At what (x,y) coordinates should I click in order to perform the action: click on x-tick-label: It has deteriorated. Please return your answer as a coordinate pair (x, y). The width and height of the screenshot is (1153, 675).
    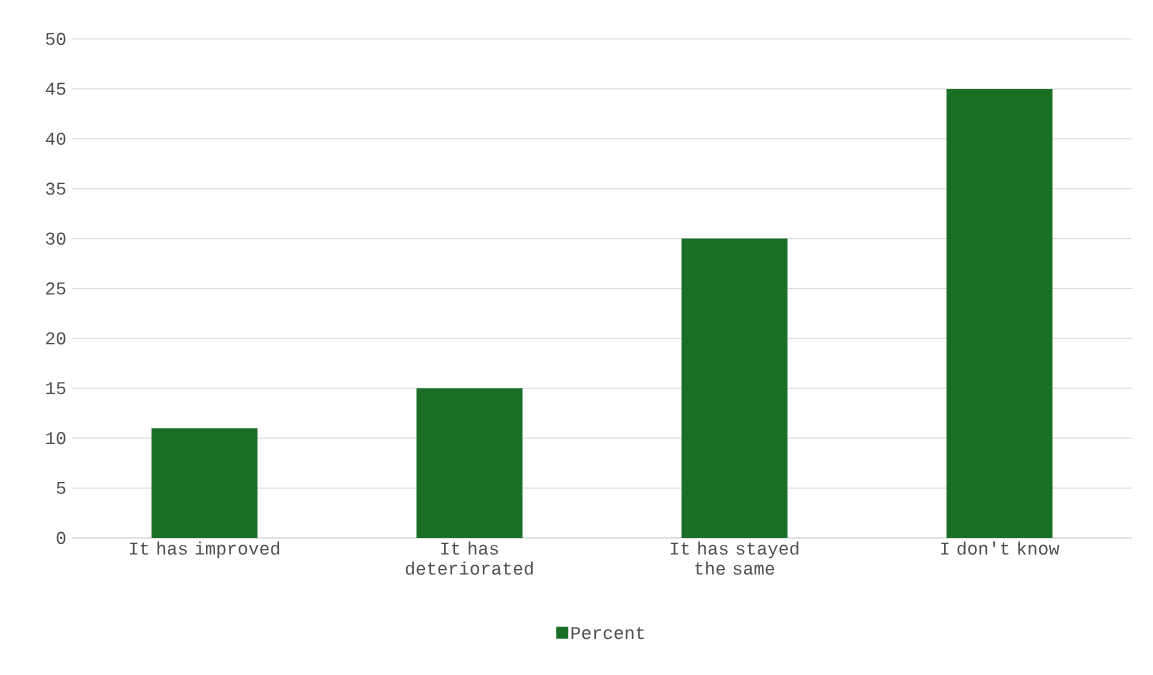
    Looking at the image, I should click on (469, 558).